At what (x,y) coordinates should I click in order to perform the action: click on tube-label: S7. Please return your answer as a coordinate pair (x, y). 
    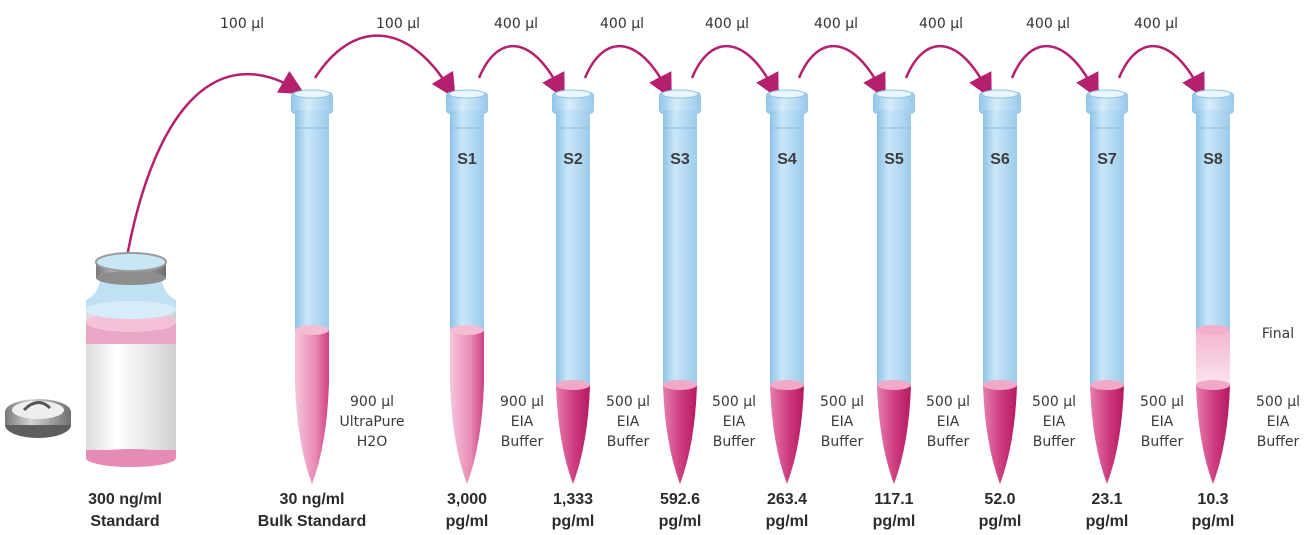
    Looking at the image, I should click on (1107, 159).